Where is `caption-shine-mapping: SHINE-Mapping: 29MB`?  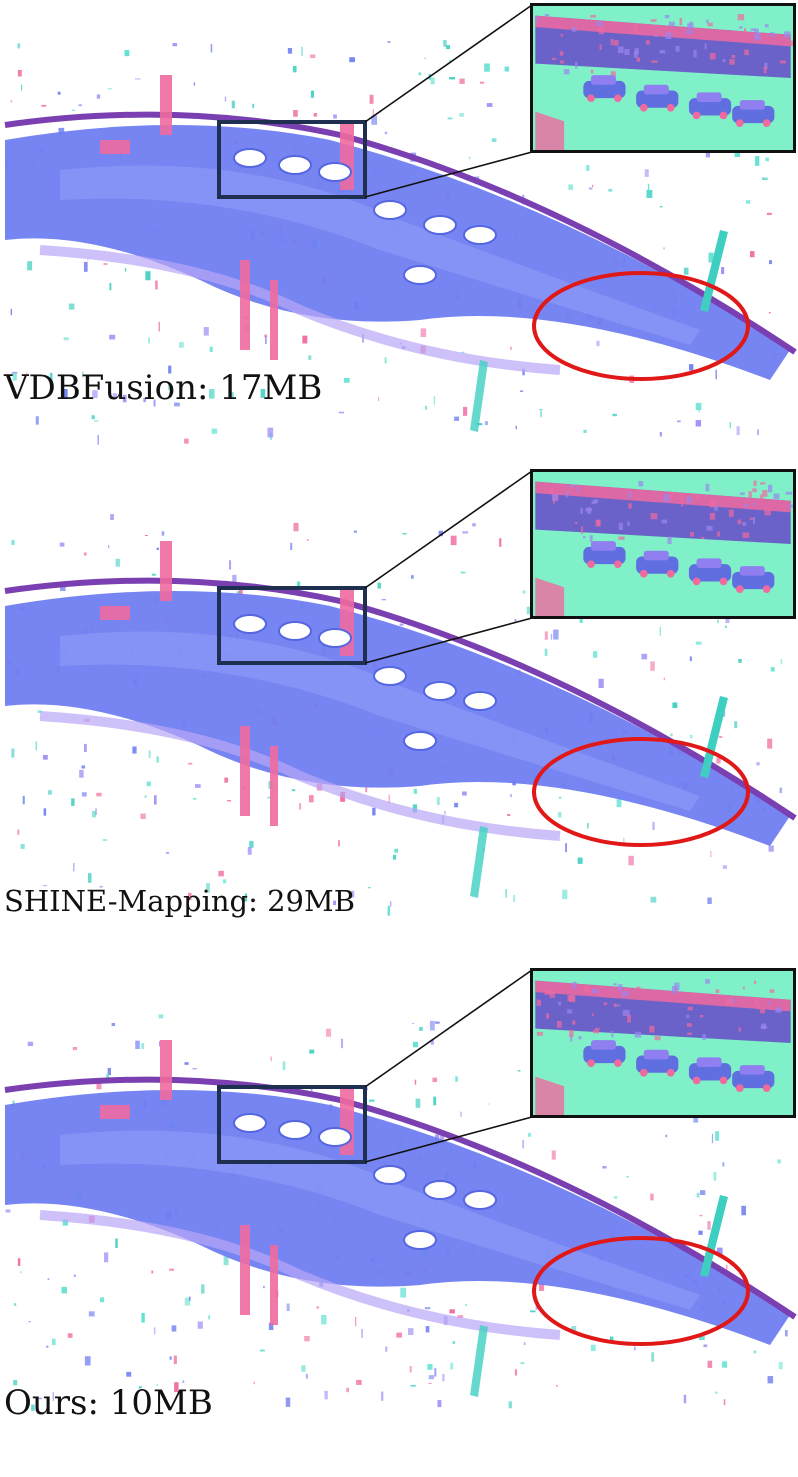 caption-shine-mapping: SHINE-Mapping: 29MB is located at coordinates (180, 901).